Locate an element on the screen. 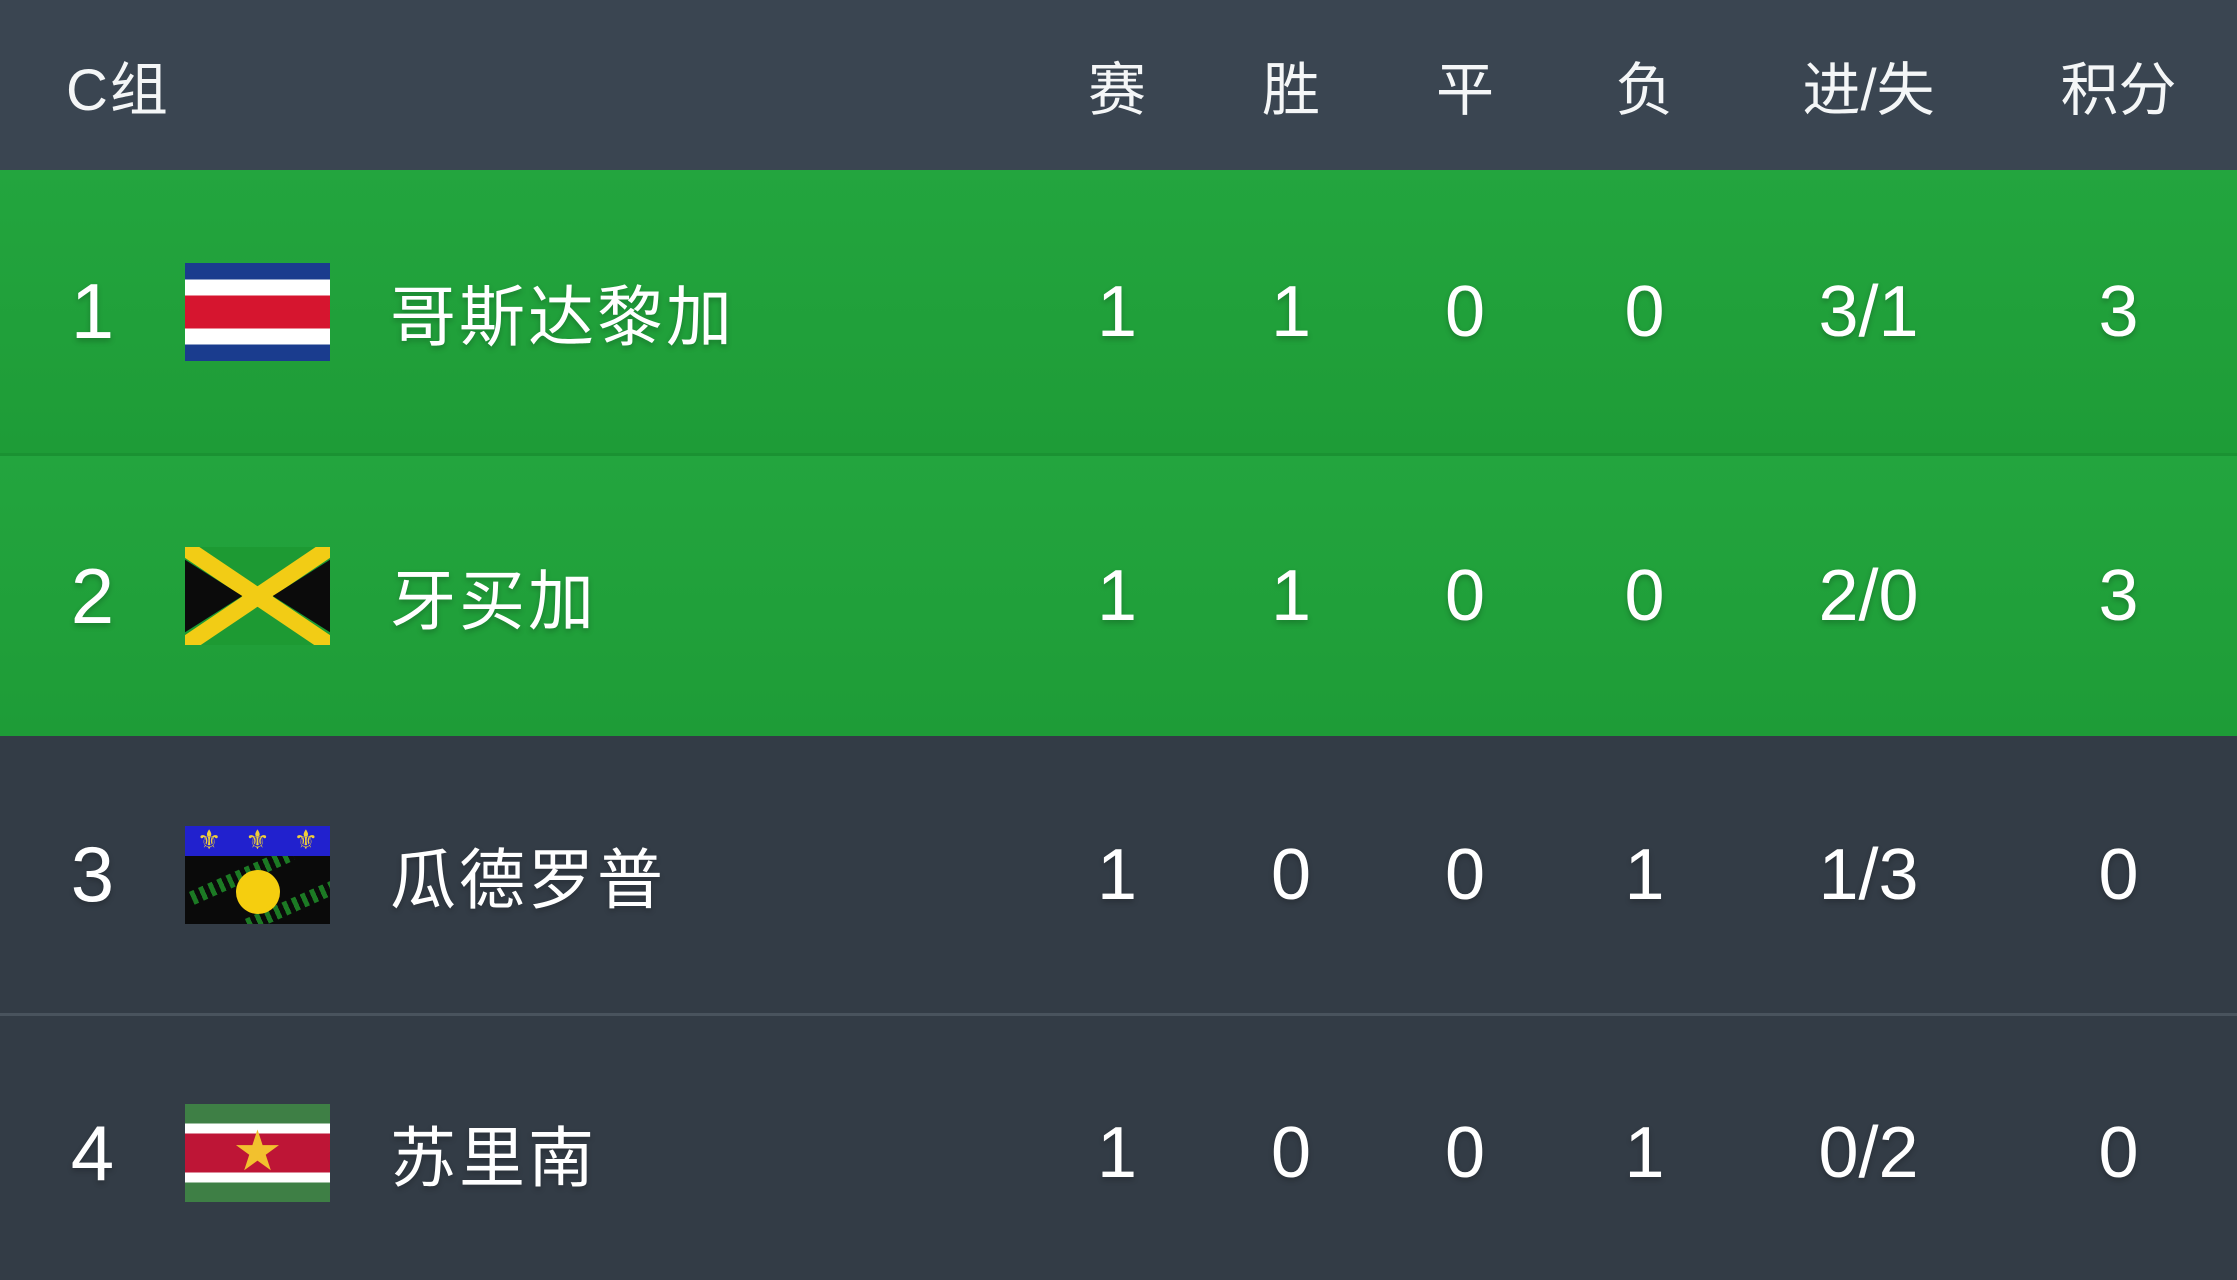 The height and width of the screenshot is (1280, 2237). team-cell: 2 牙买加 is located at coordinates (515, 596).